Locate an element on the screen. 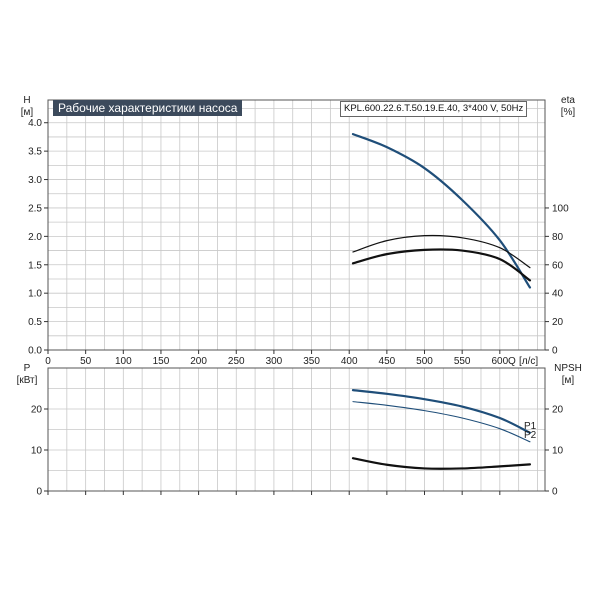 The width and height of the screenshot is (600, 600). x-tick-label: 600 is located at coordinates (499, 361).